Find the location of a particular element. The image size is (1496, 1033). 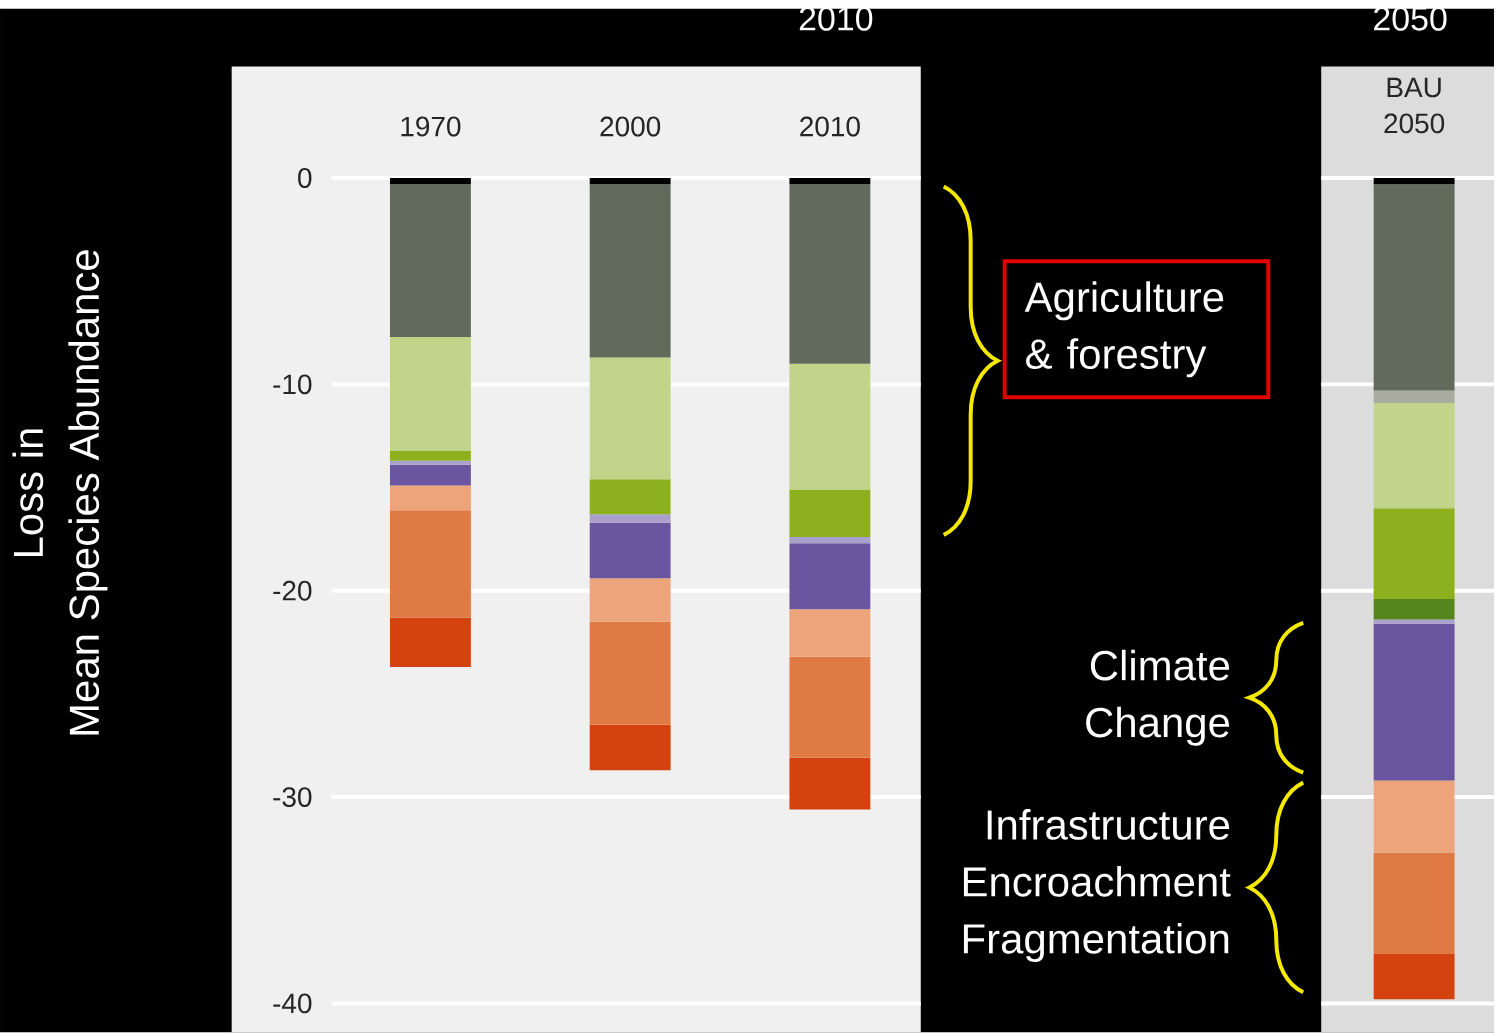

text: Climate Change is located at coordinates (1158, 698).